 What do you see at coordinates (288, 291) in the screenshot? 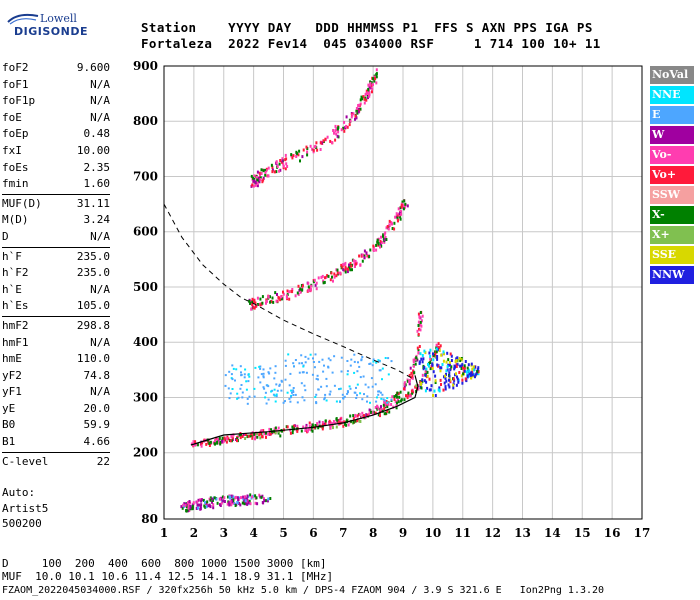
I see `muf-curve` at bounding box center [288, 291].